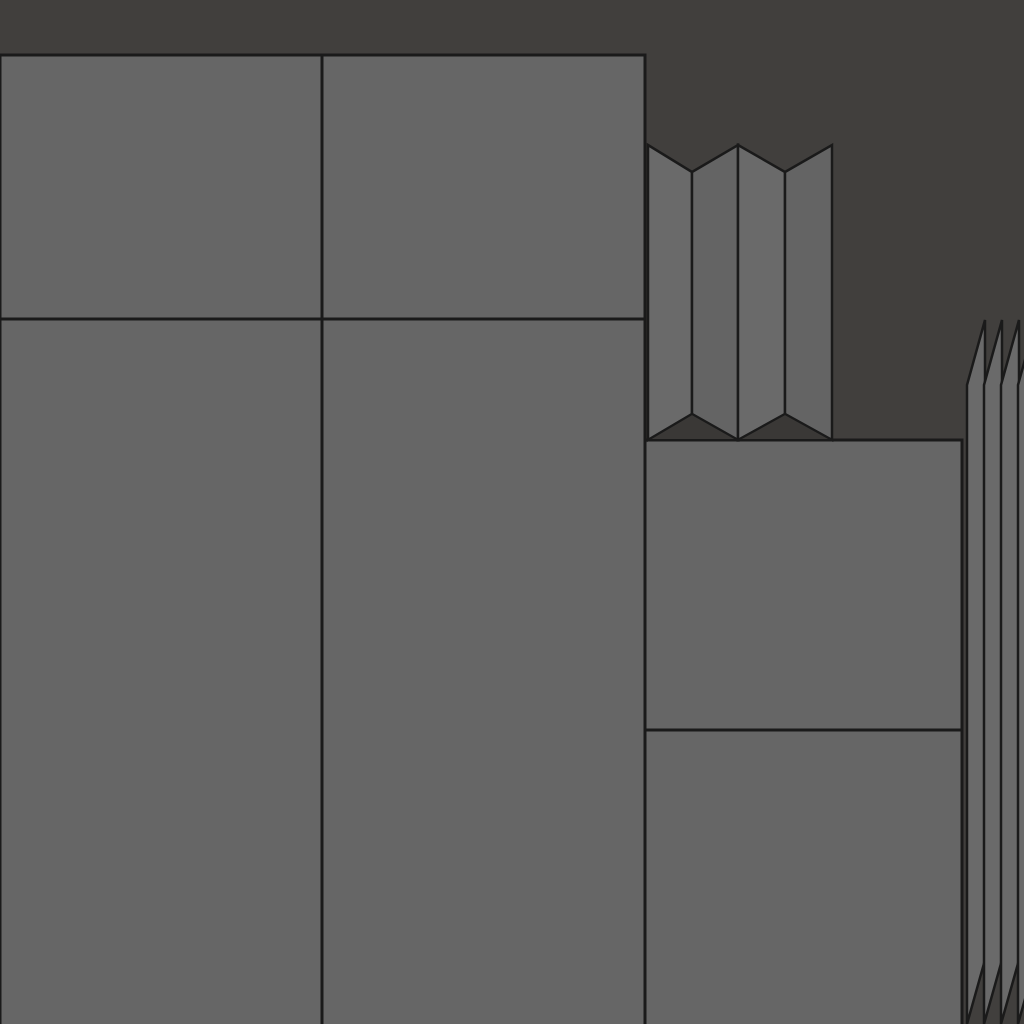  Describe the element at coordinates (785, 426) in the screenshot. I see `notch-shadow-right` at that location.